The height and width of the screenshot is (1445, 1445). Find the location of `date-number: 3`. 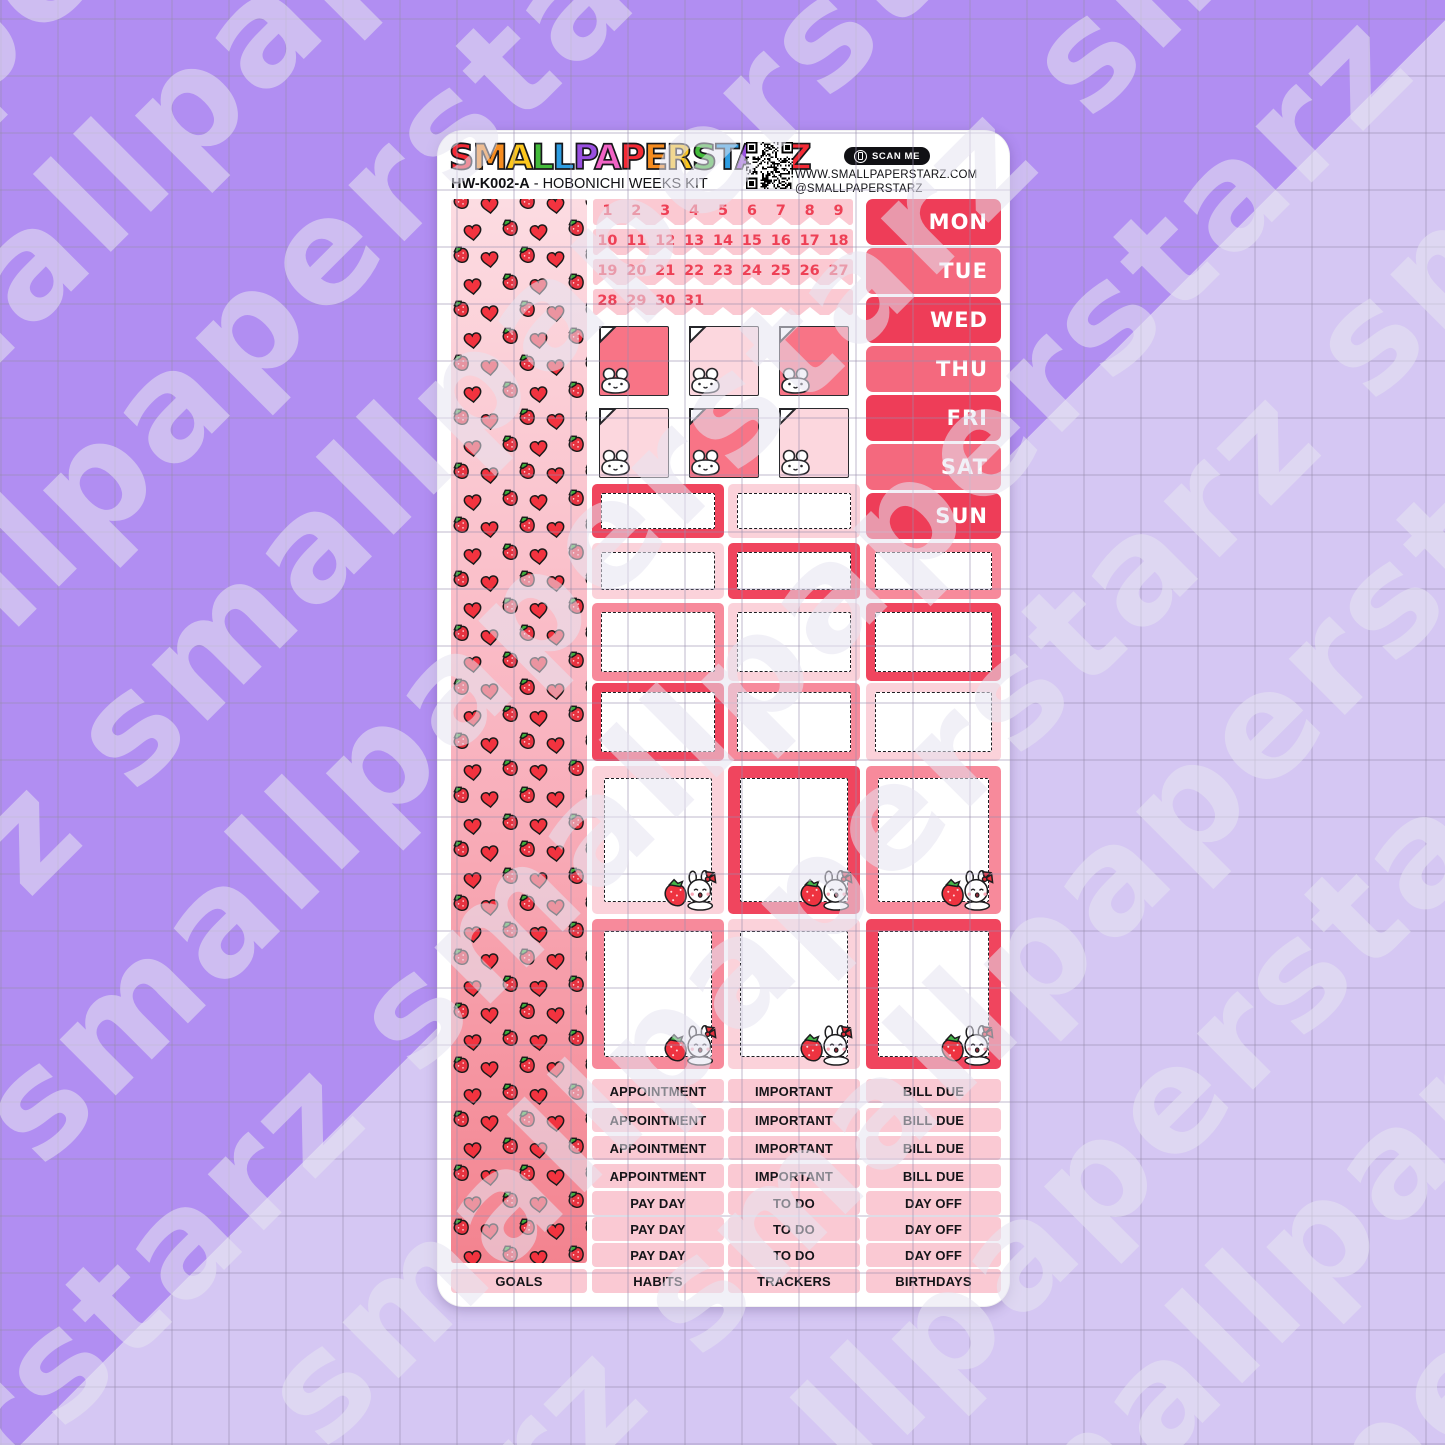

date-number: 3 is located at coordinates (665, 210).